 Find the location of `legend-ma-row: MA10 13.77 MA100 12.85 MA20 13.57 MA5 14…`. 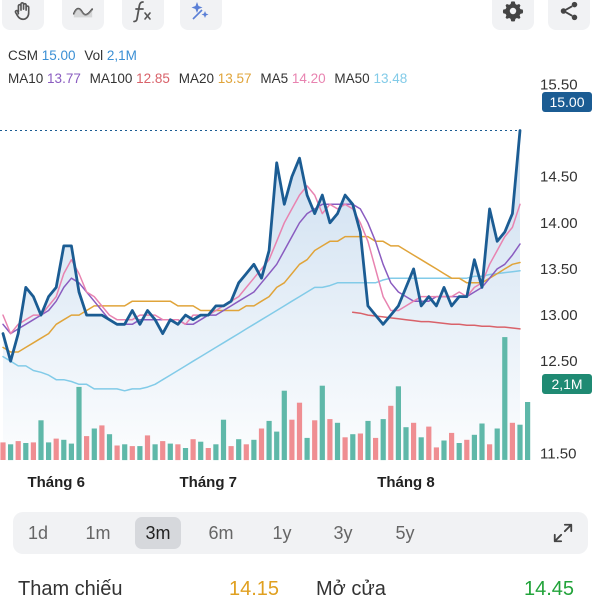

legend-ma-row: MA10 13.77 MA100 12.85 MA20 13.57 MA5 14… is located at coordinates (210, 78).